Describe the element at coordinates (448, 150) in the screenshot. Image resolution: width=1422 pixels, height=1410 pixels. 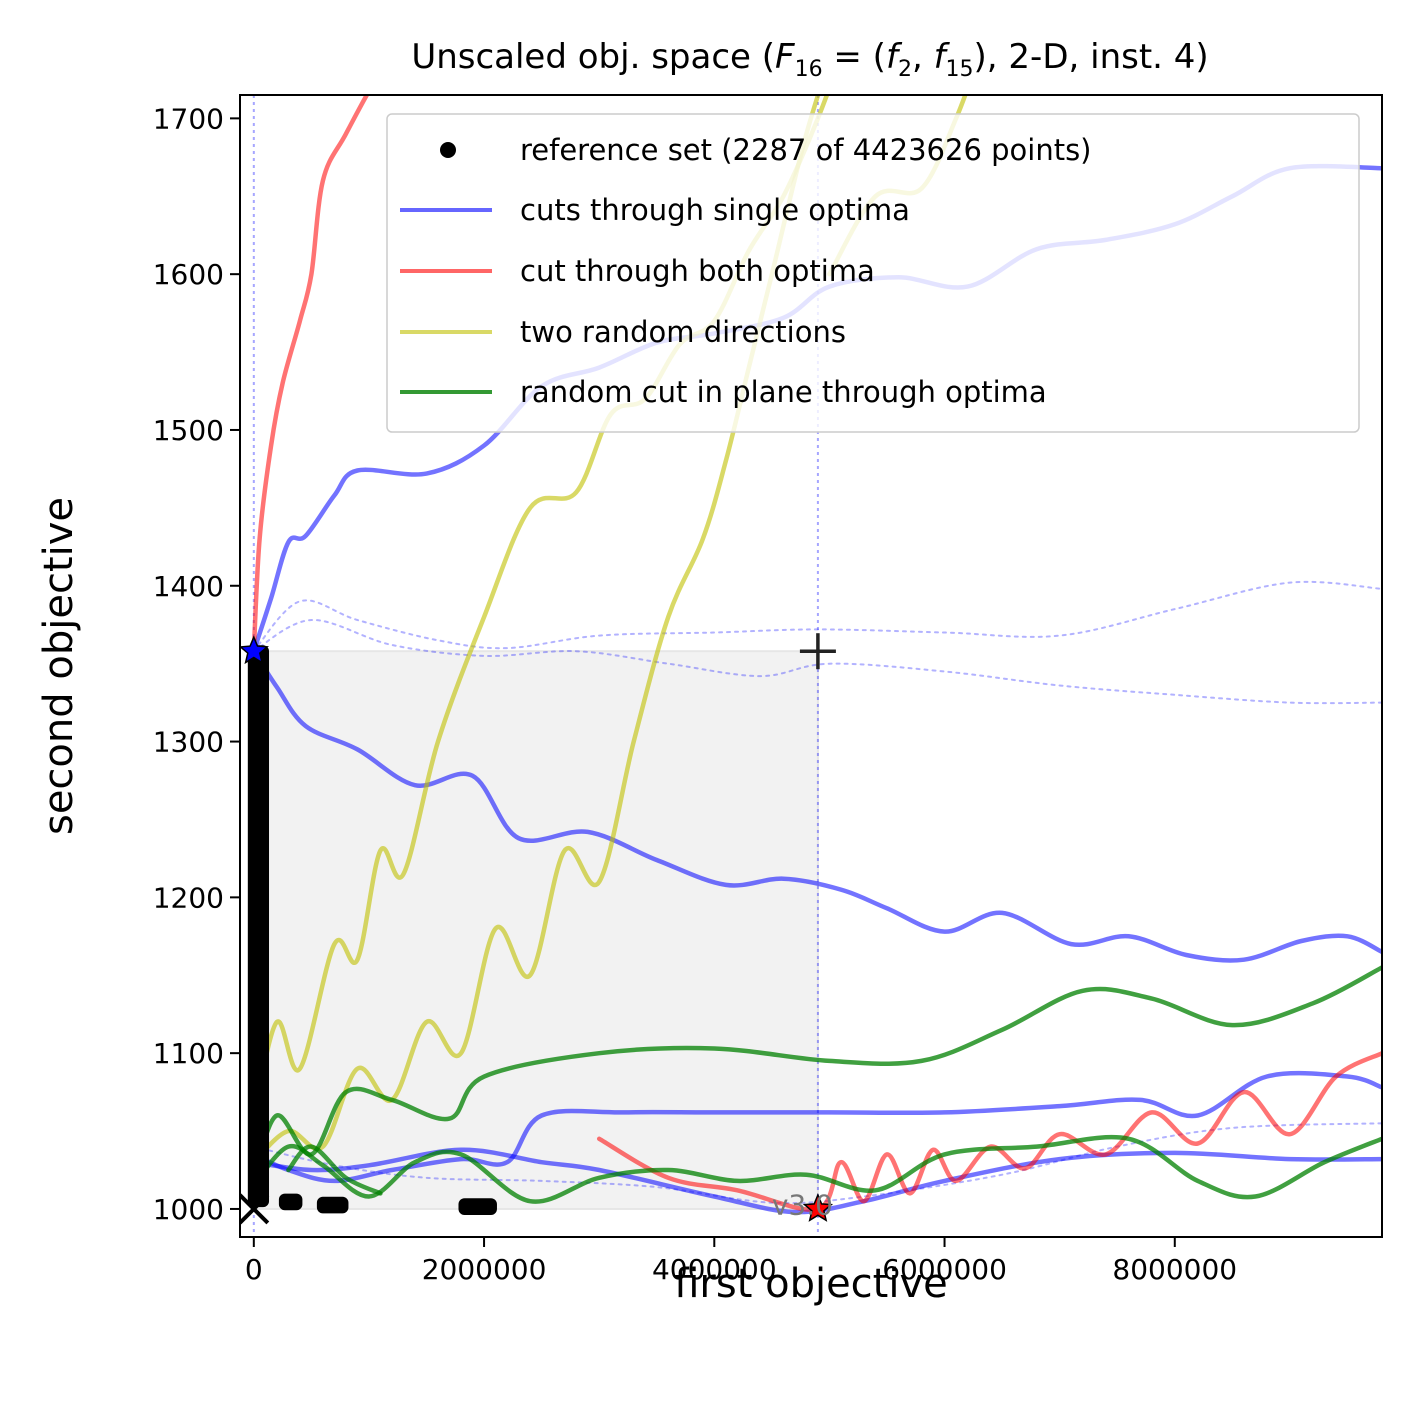
I see `legend-marker-reference-set` at that location.